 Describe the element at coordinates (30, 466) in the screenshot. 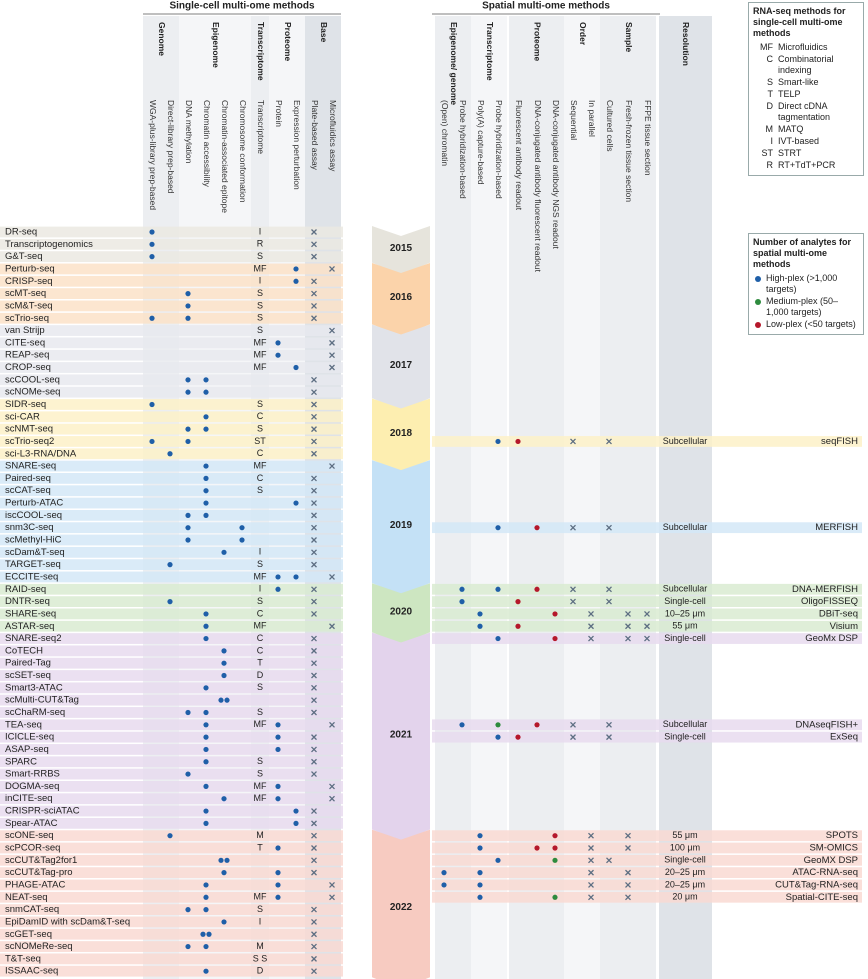

I see `method-name: SNARE-seq` at that location.